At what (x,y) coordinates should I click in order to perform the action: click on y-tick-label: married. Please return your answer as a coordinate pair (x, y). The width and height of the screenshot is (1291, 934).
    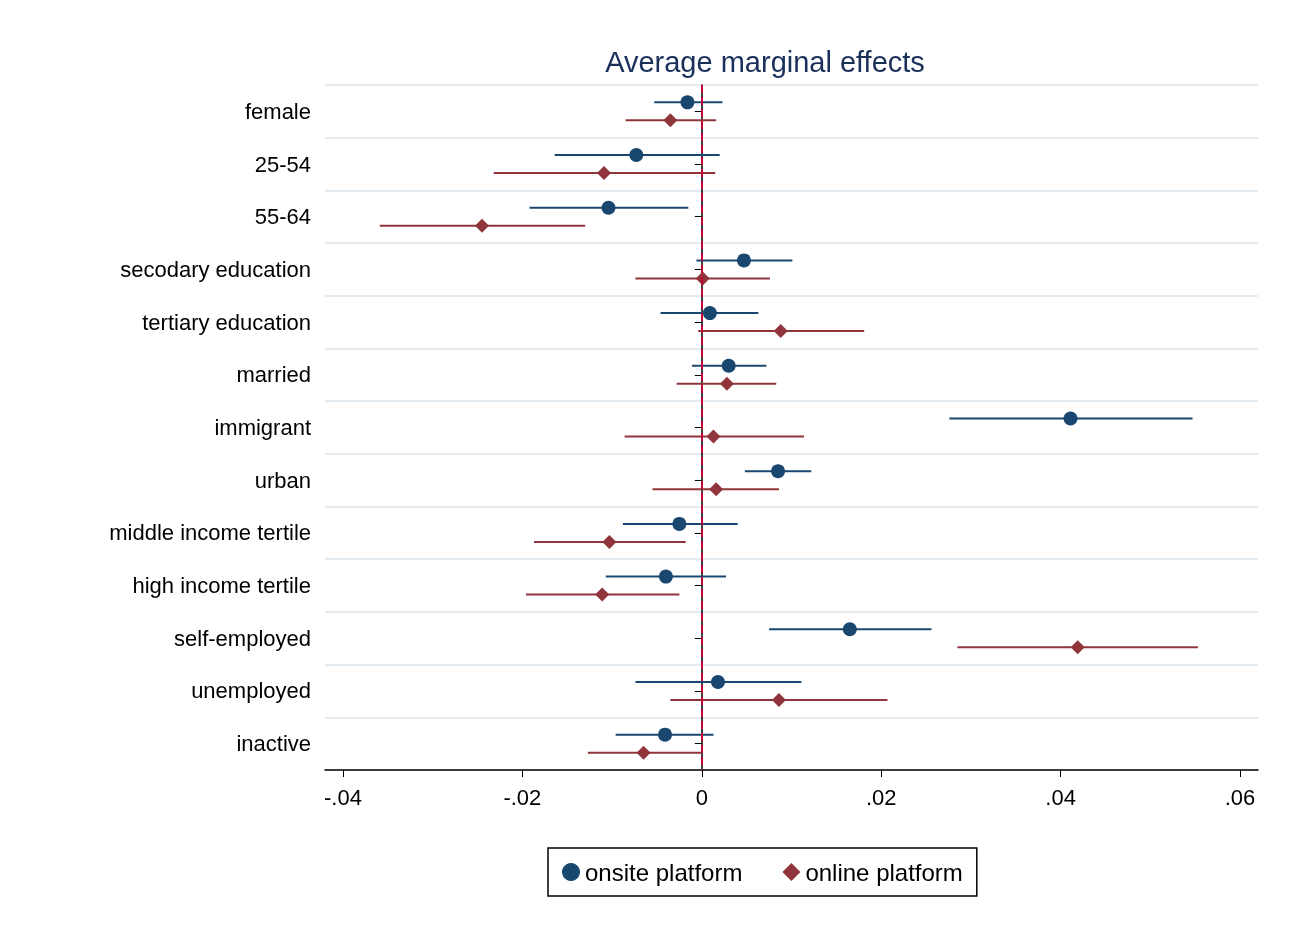
    Looking at the image, I should click on (273, 375).